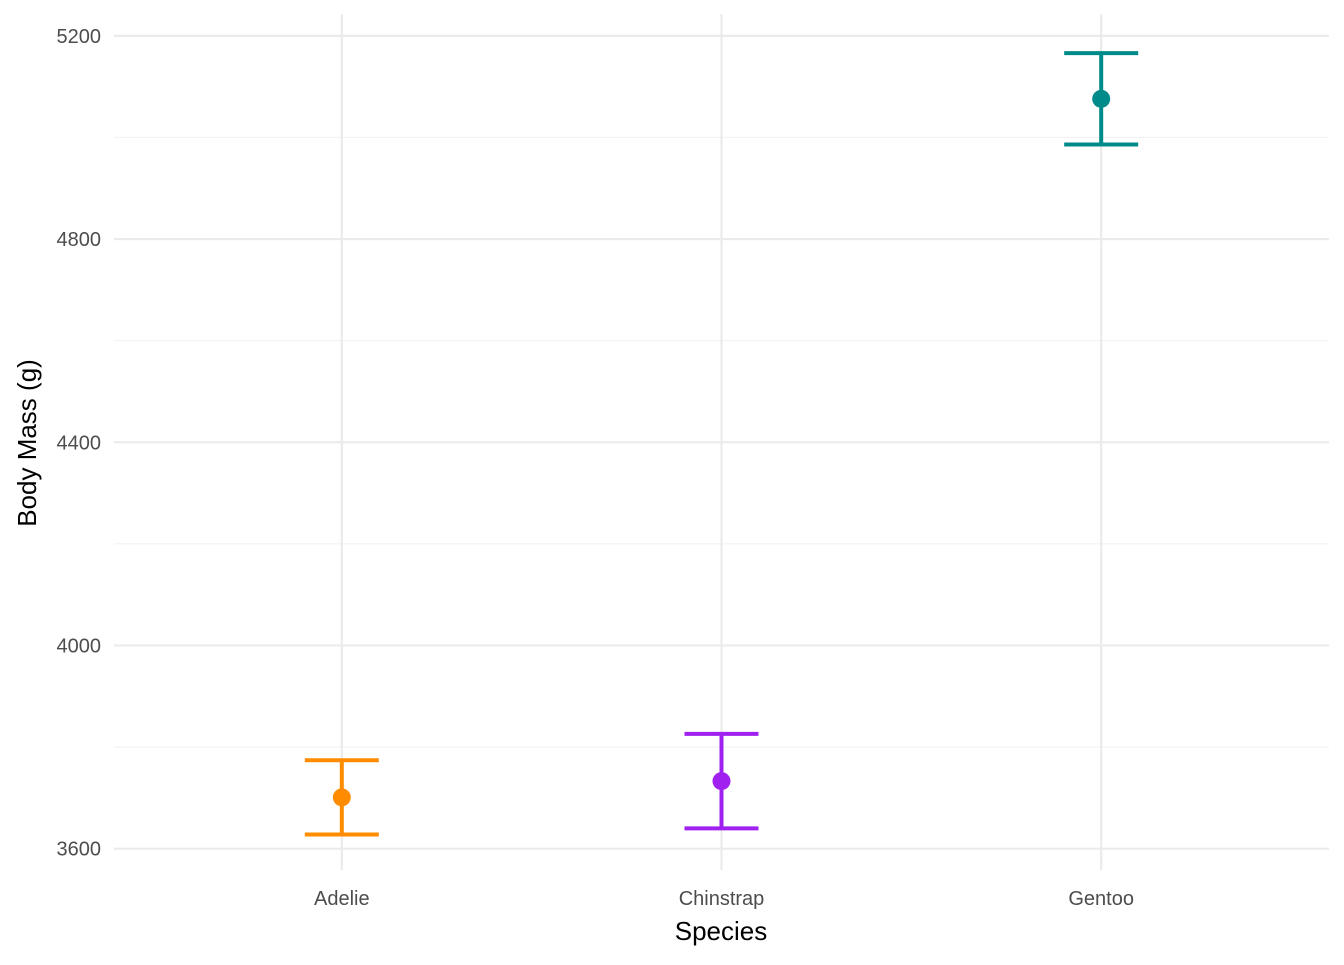  Describe the element at coordinates (27, 443) in the screenshot. I see `y-axis-title: Body Mass (g)` at that location.